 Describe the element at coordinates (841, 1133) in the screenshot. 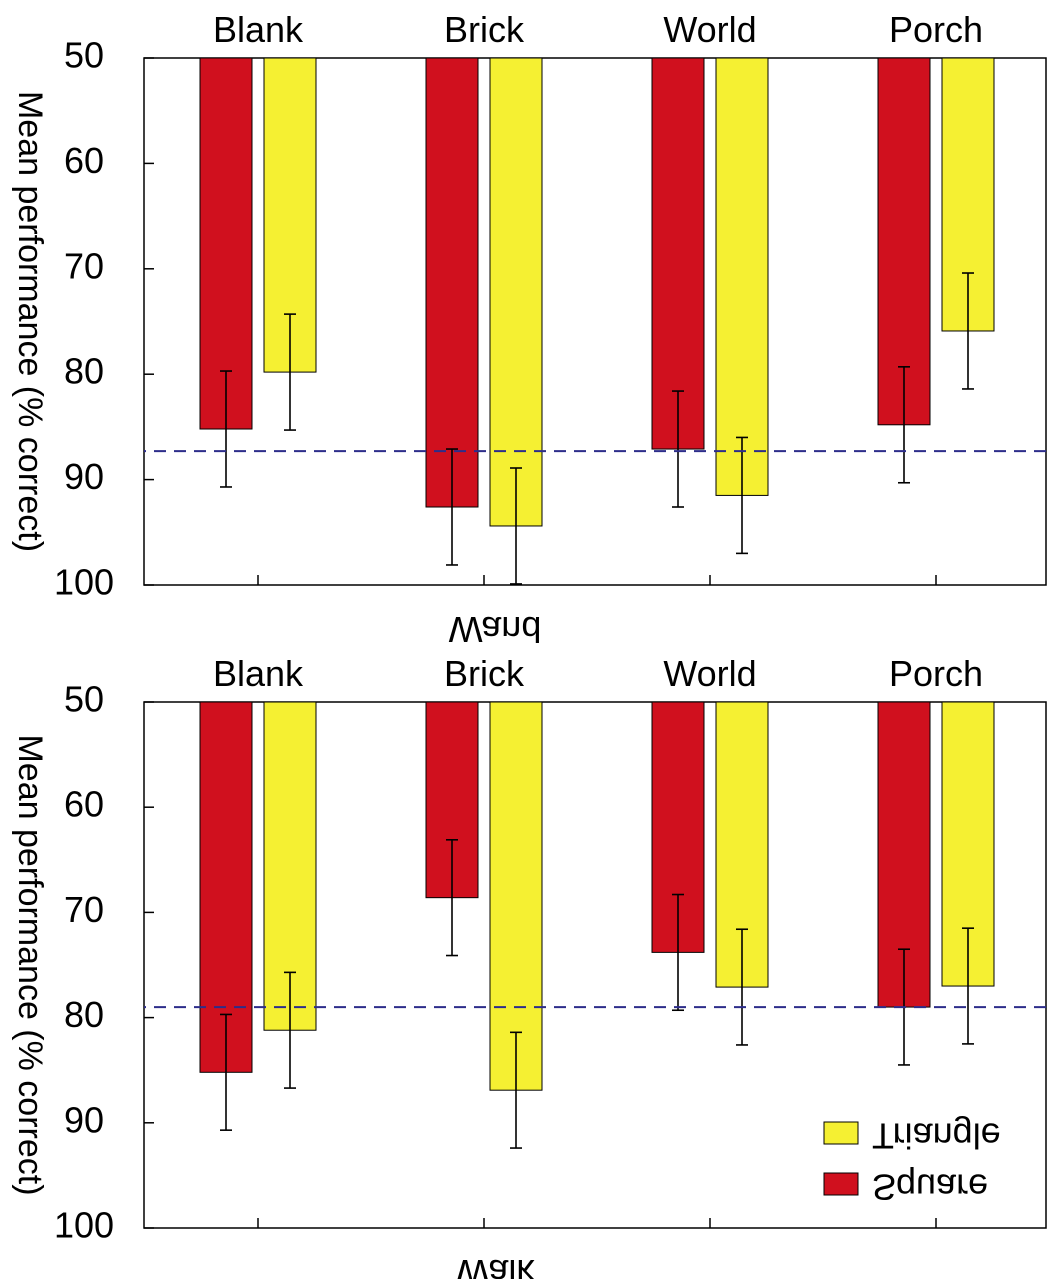

I see `legend-swatch-triangle` at that location.